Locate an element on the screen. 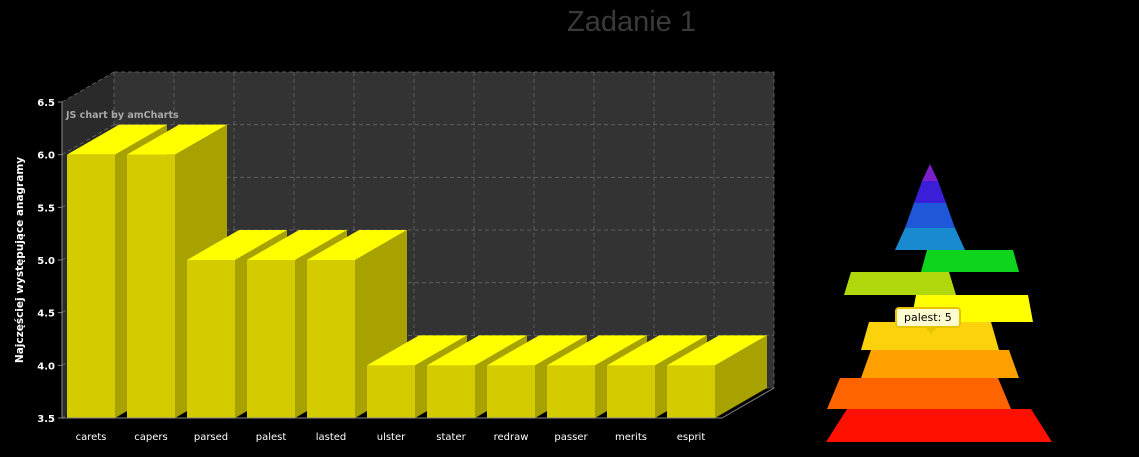  y-tick-label: 4.5 is located at coordinates (46, 314).